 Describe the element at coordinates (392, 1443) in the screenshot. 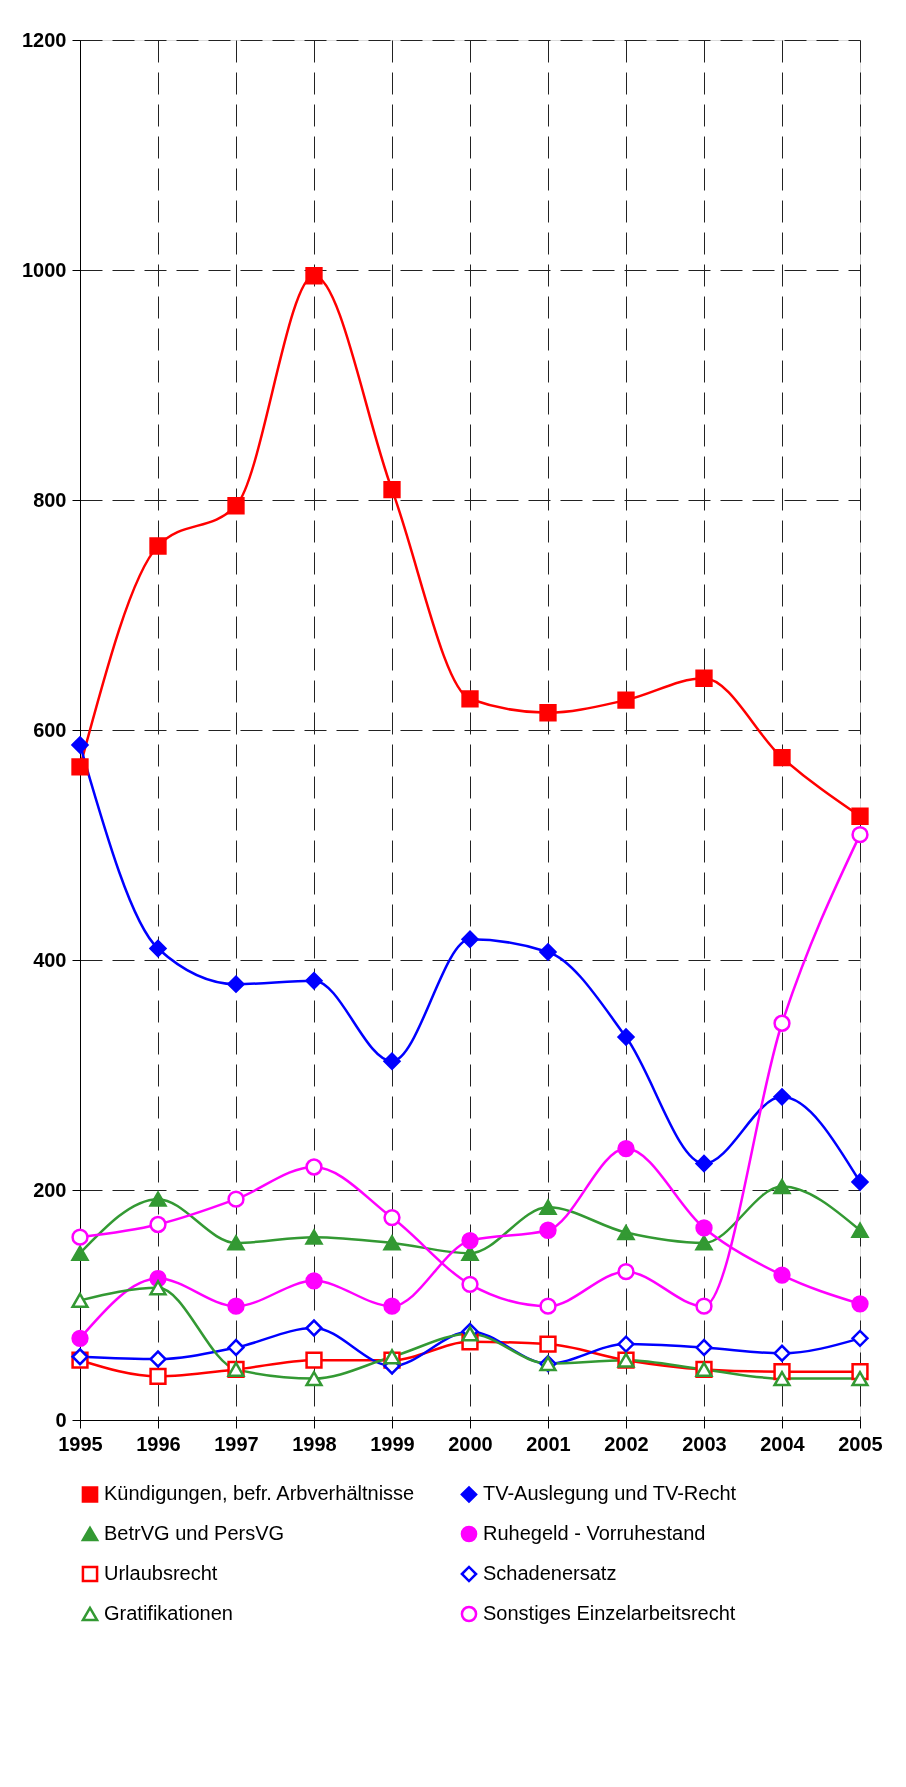

I see `x-tick-label: 1999` at that location.